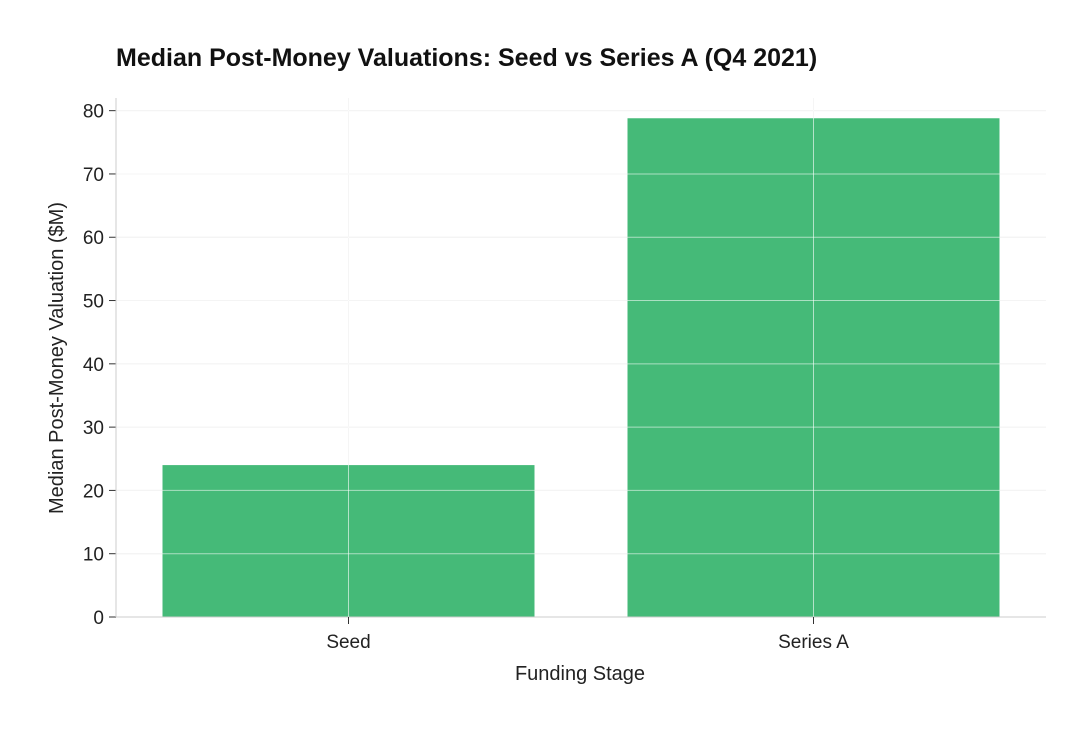  Describe the element at coordinates (93, 491) in the screenshot. I see `y-tick-label: 20` at that location.